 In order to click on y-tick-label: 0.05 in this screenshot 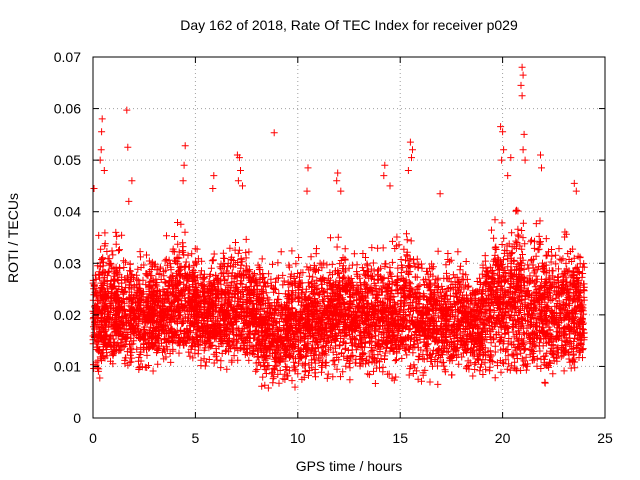, I will do `click(67, 160)`.